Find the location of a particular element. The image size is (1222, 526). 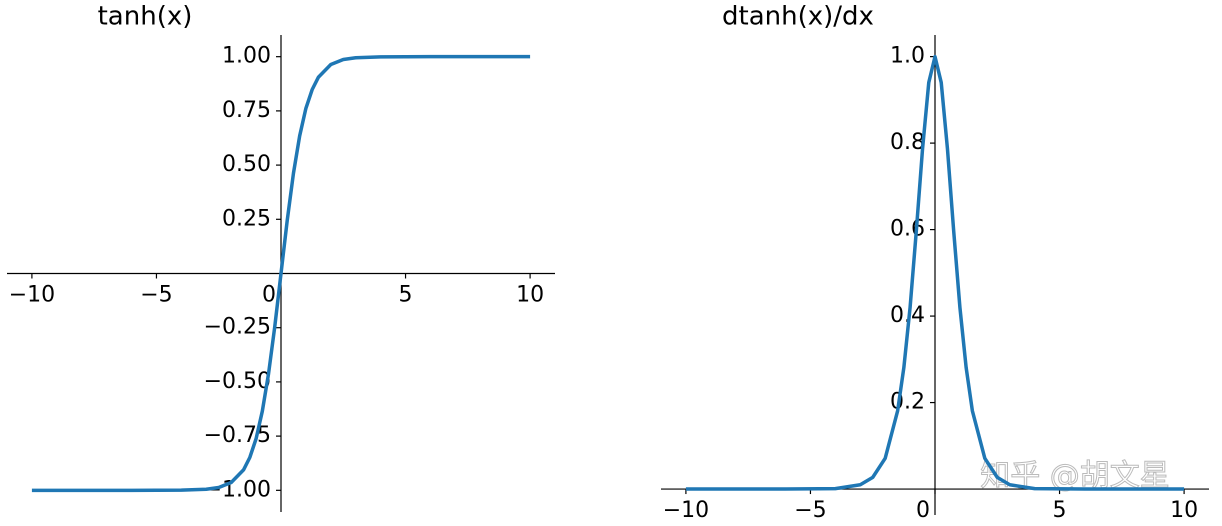

chart-title: dtanh(x)/dx is located at coordinates (798, 17).